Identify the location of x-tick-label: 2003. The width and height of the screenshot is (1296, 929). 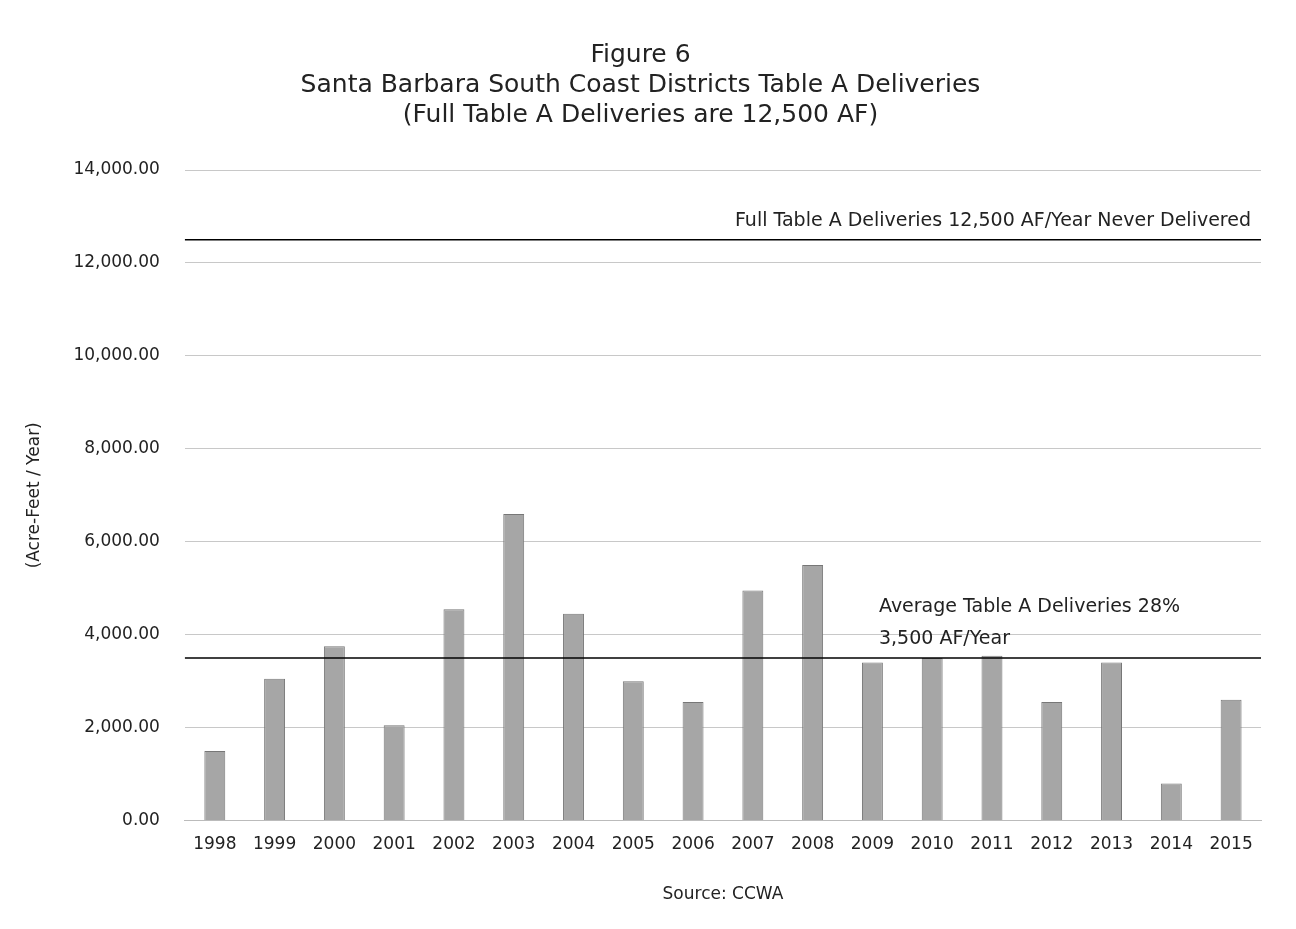
(514, 843).